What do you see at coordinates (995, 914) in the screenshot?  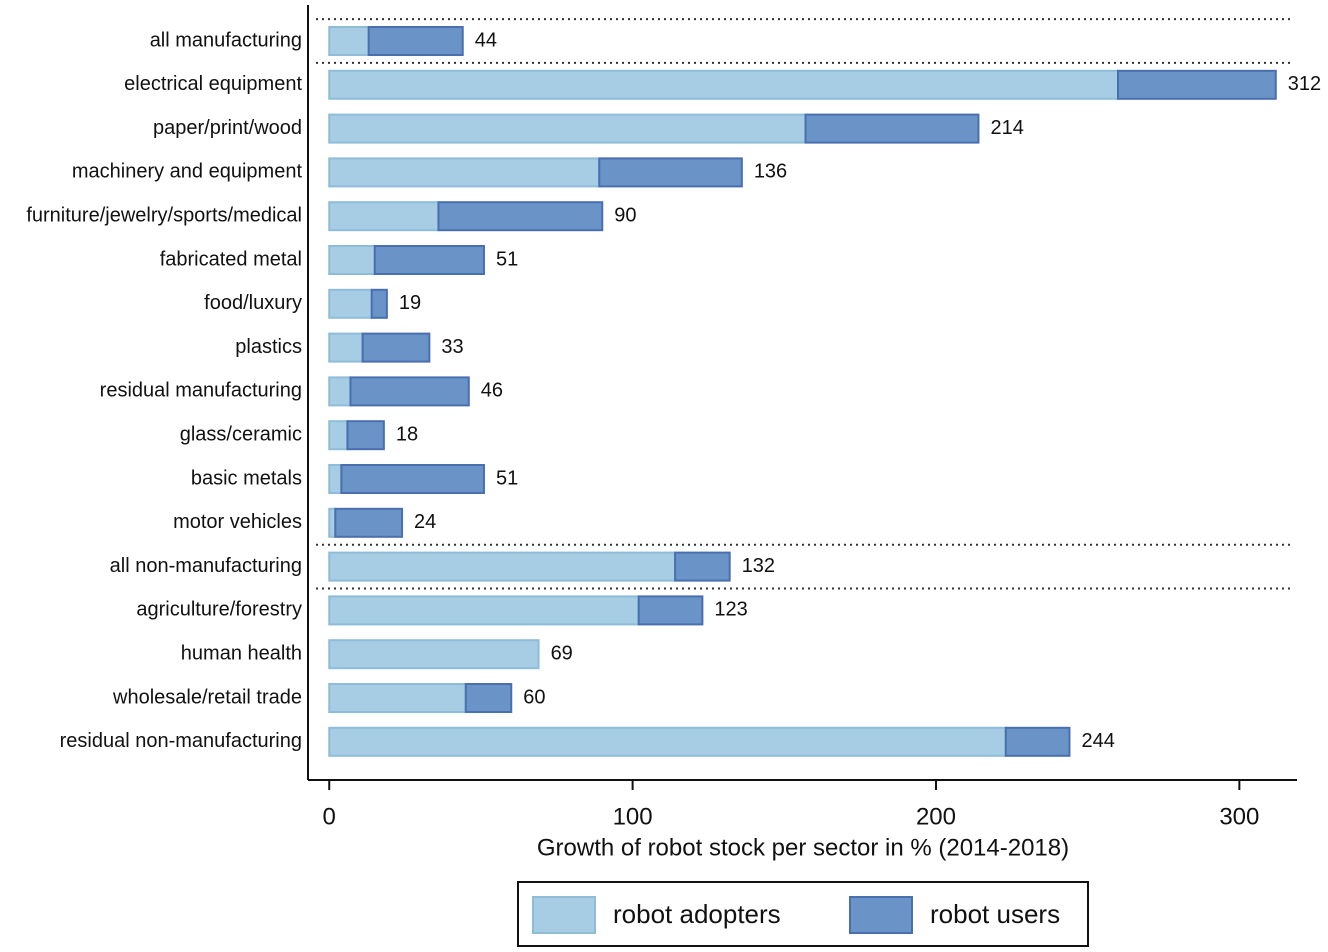 I see `legend-label: robot users` at bounding box center [995, 914].